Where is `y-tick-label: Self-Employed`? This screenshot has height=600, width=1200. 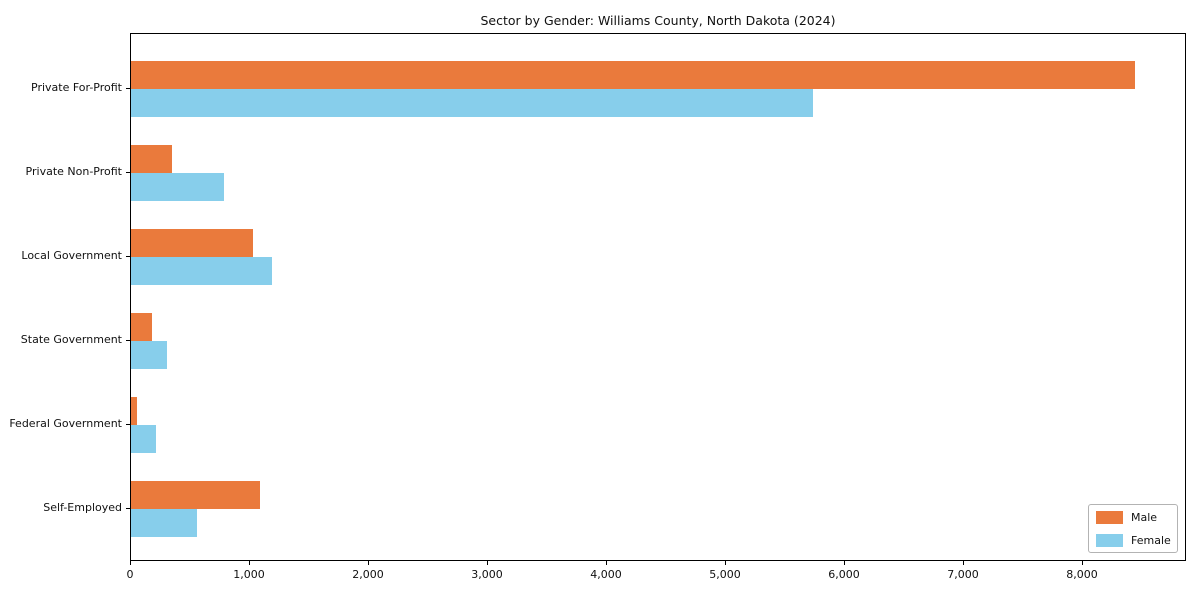
y-tick-label: Self-Employed is located at coordinates (82, 507).